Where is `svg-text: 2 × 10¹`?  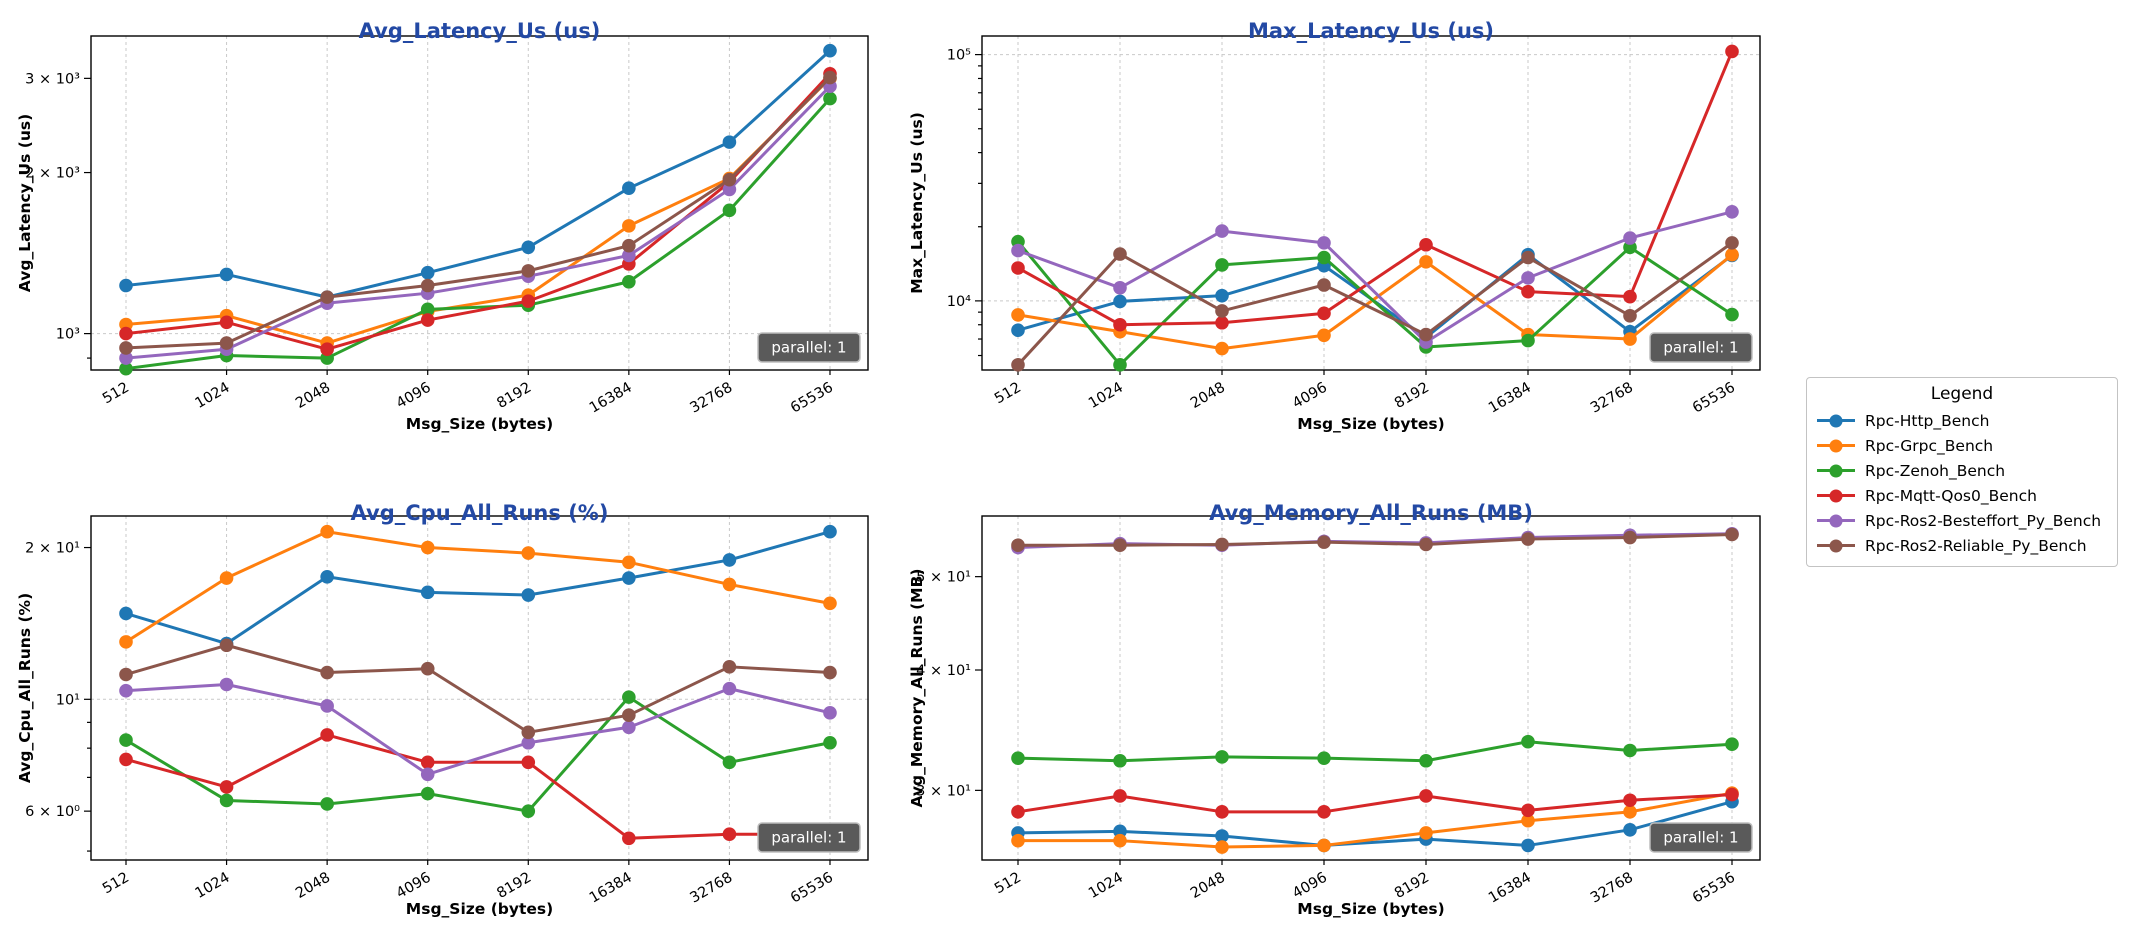 svg-text: 2 × 10¹ is located at coordinates (52, 549).